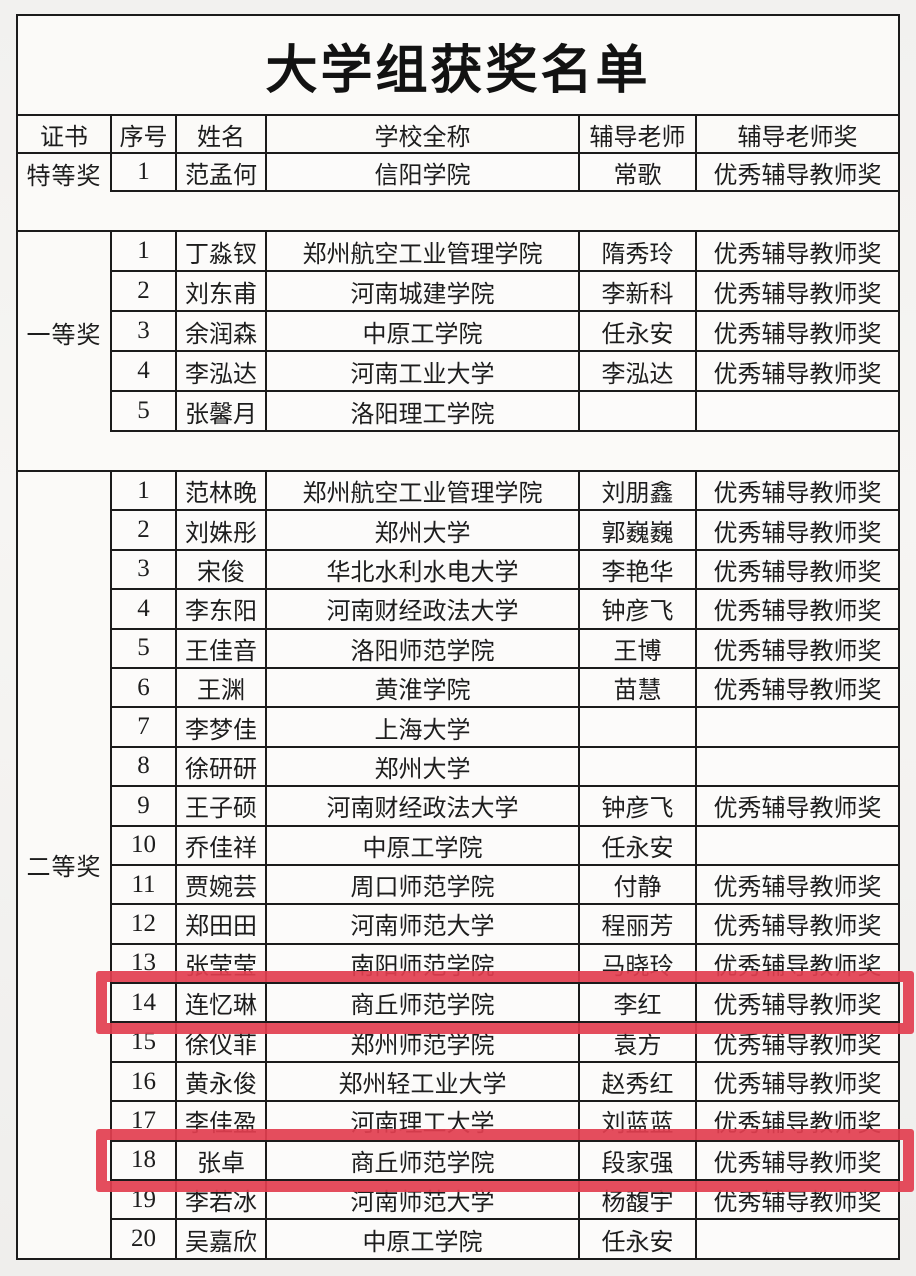 The image size is (916, 1276). I want to click on table-row: 15 徐仪菲 郑州师范学院 袁方 优秀辅导教师奖, so click(505, 1043).